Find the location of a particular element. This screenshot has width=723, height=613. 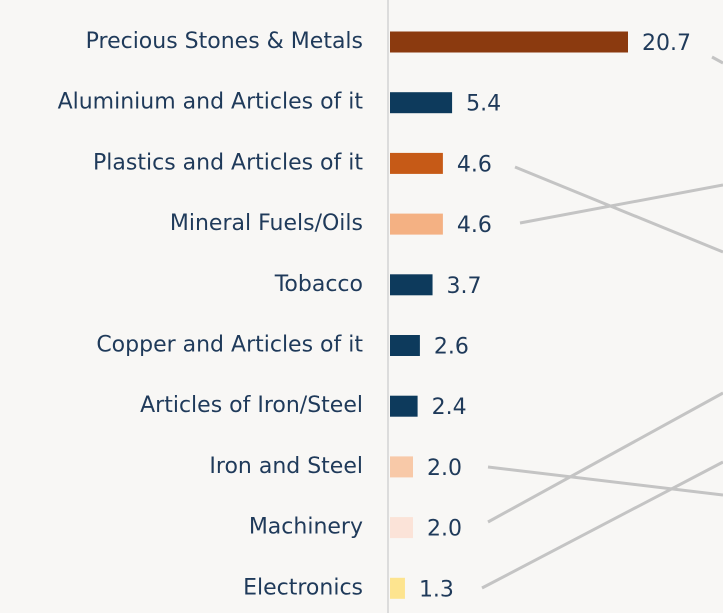

data-label: 20.7 is located at coordinates (666, 43).